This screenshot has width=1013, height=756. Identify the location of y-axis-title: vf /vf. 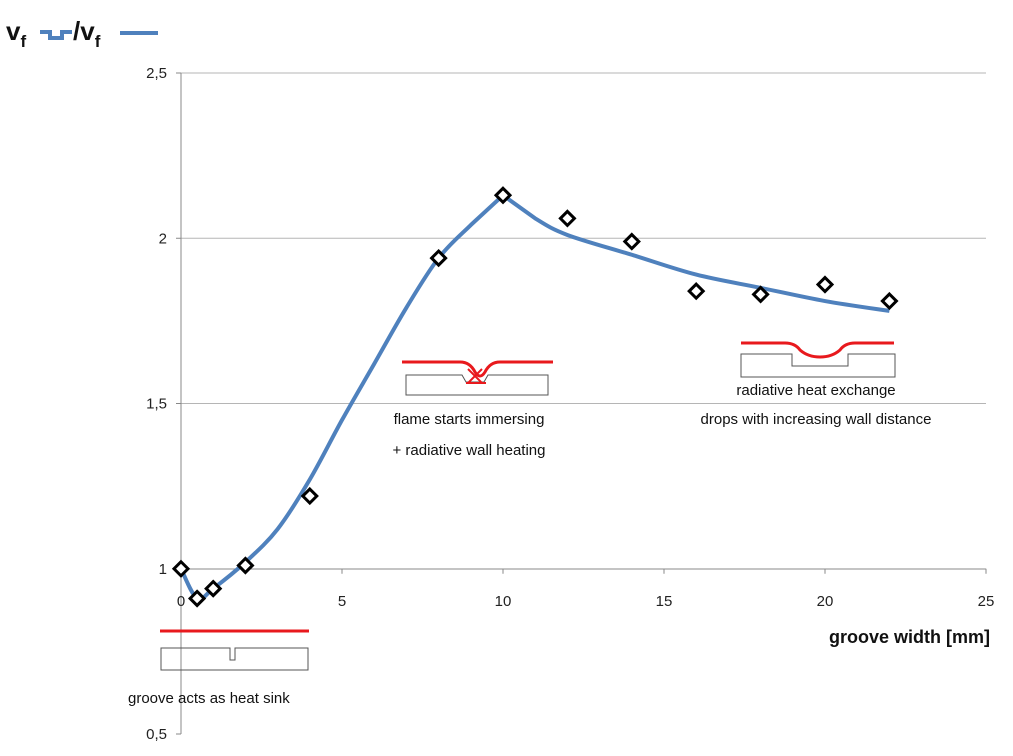
(82, 33).